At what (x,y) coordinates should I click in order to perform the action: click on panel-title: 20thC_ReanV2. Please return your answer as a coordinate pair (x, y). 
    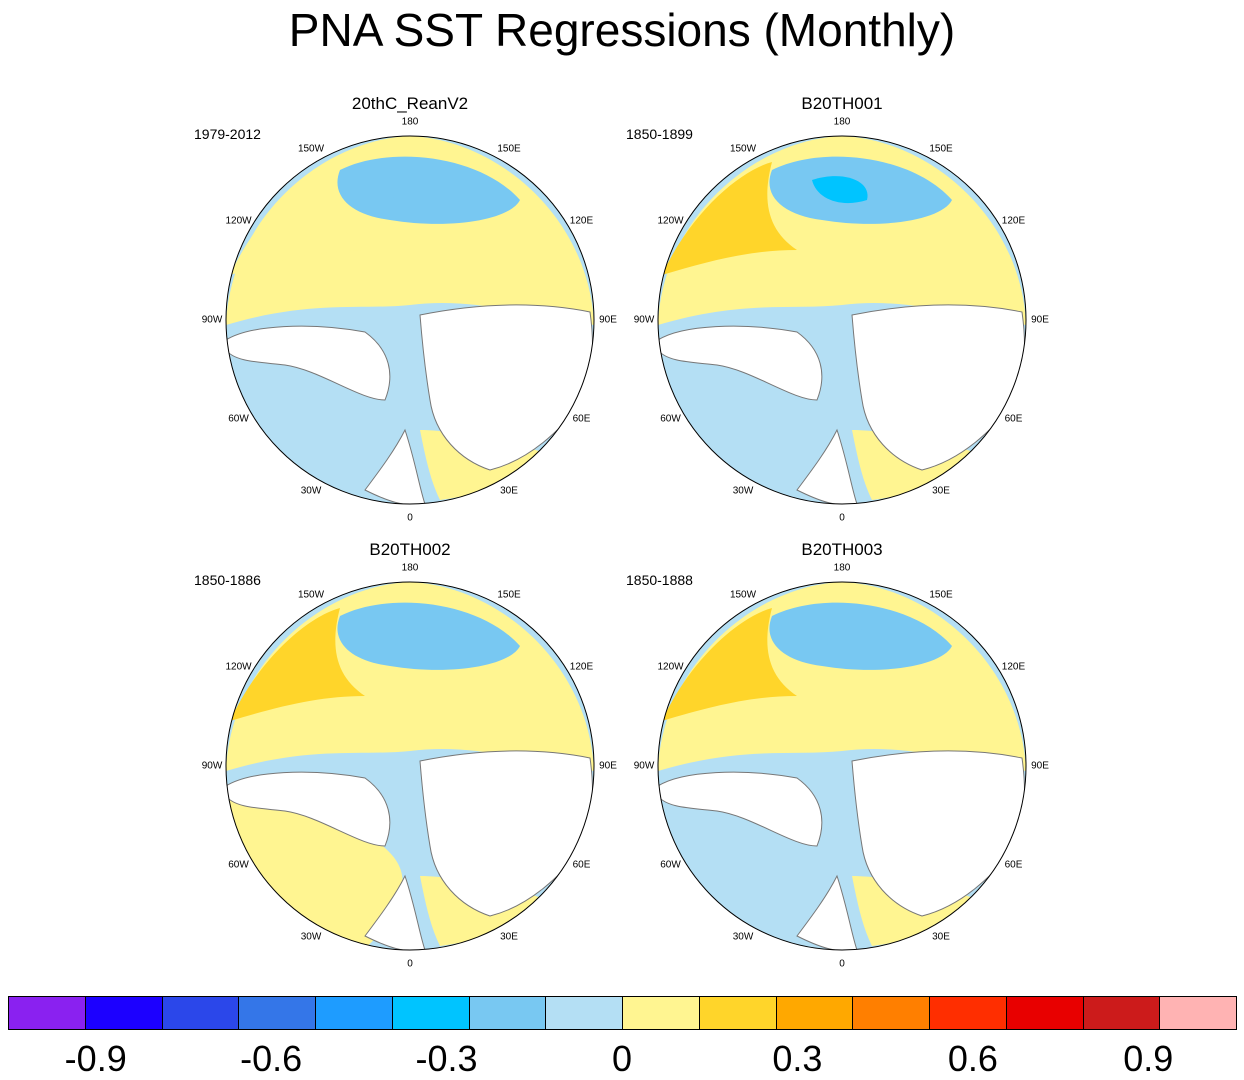
    Looking at the image, I should click on (410, 103).